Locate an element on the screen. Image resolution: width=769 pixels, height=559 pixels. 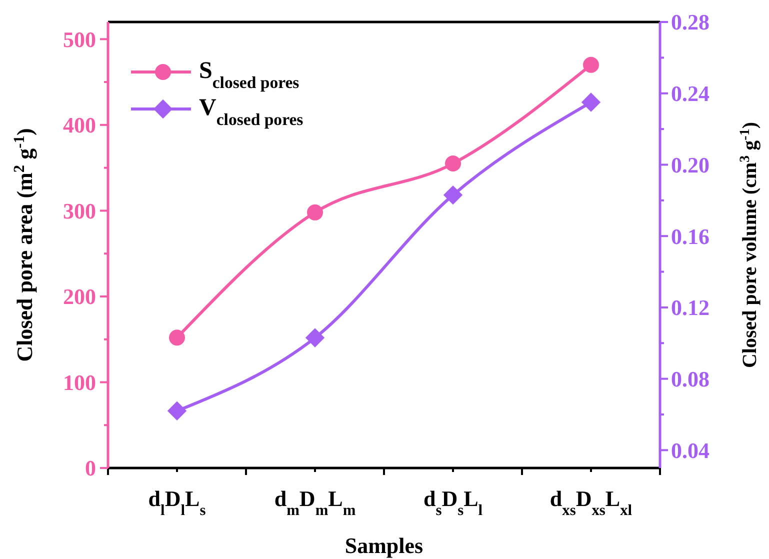
x-tick-label: d$_{m}$D$_{m}$L$_{m}$ is located at coordinates (315, 502).